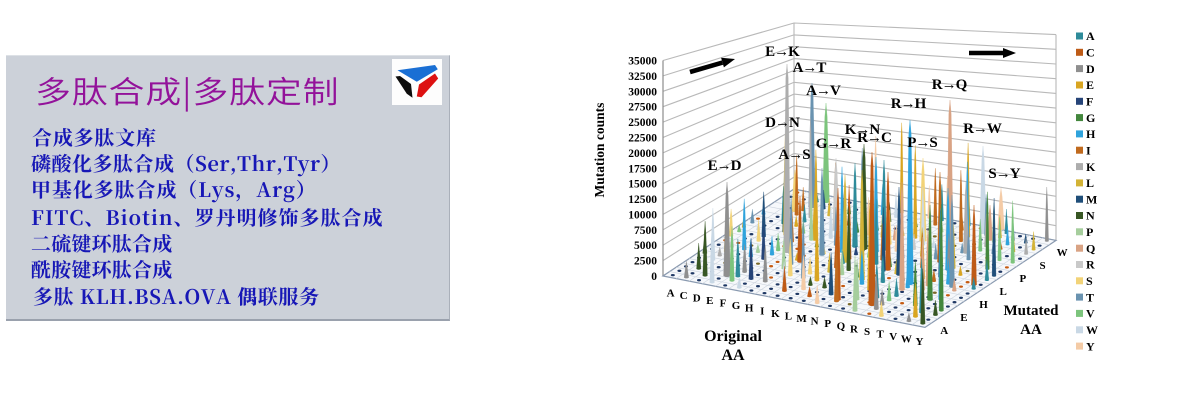 Image resolution: width=1200 pixels, height=400 pixels. What do you see at coordinates (645, 231) in the screenshot?
I see `svg-text: 7500` at bounding box center [645, 231].